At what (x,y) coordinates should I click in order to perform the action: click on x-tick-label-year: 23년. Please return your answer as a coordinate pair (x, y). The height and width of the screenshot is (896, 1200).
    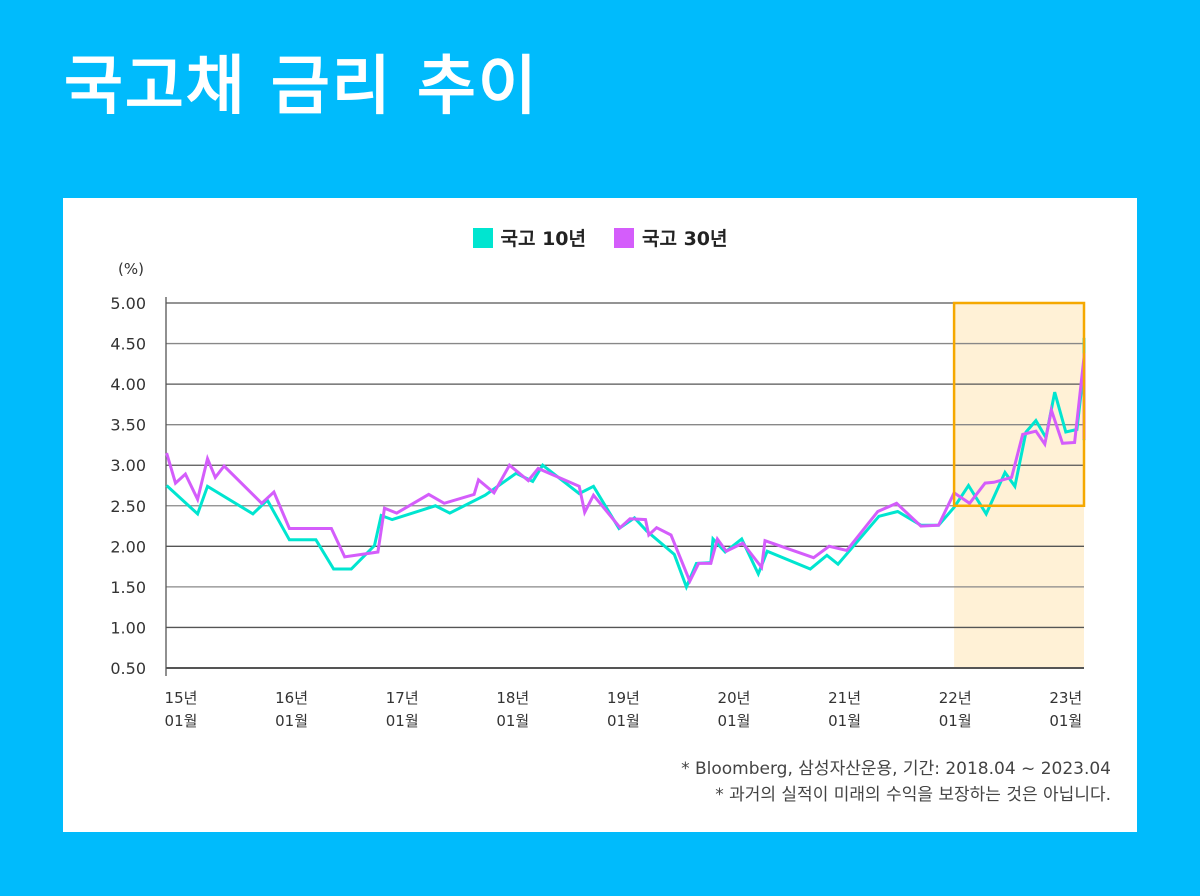
    Looking at the image, I should click on (1065, 698).